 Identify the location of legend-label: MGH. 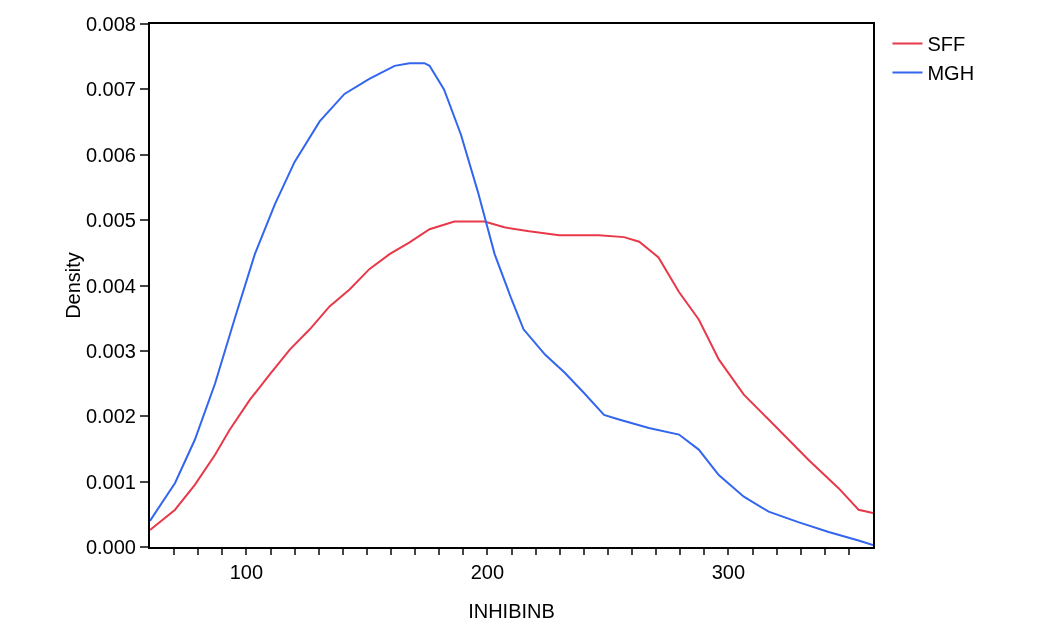
(951, 73).